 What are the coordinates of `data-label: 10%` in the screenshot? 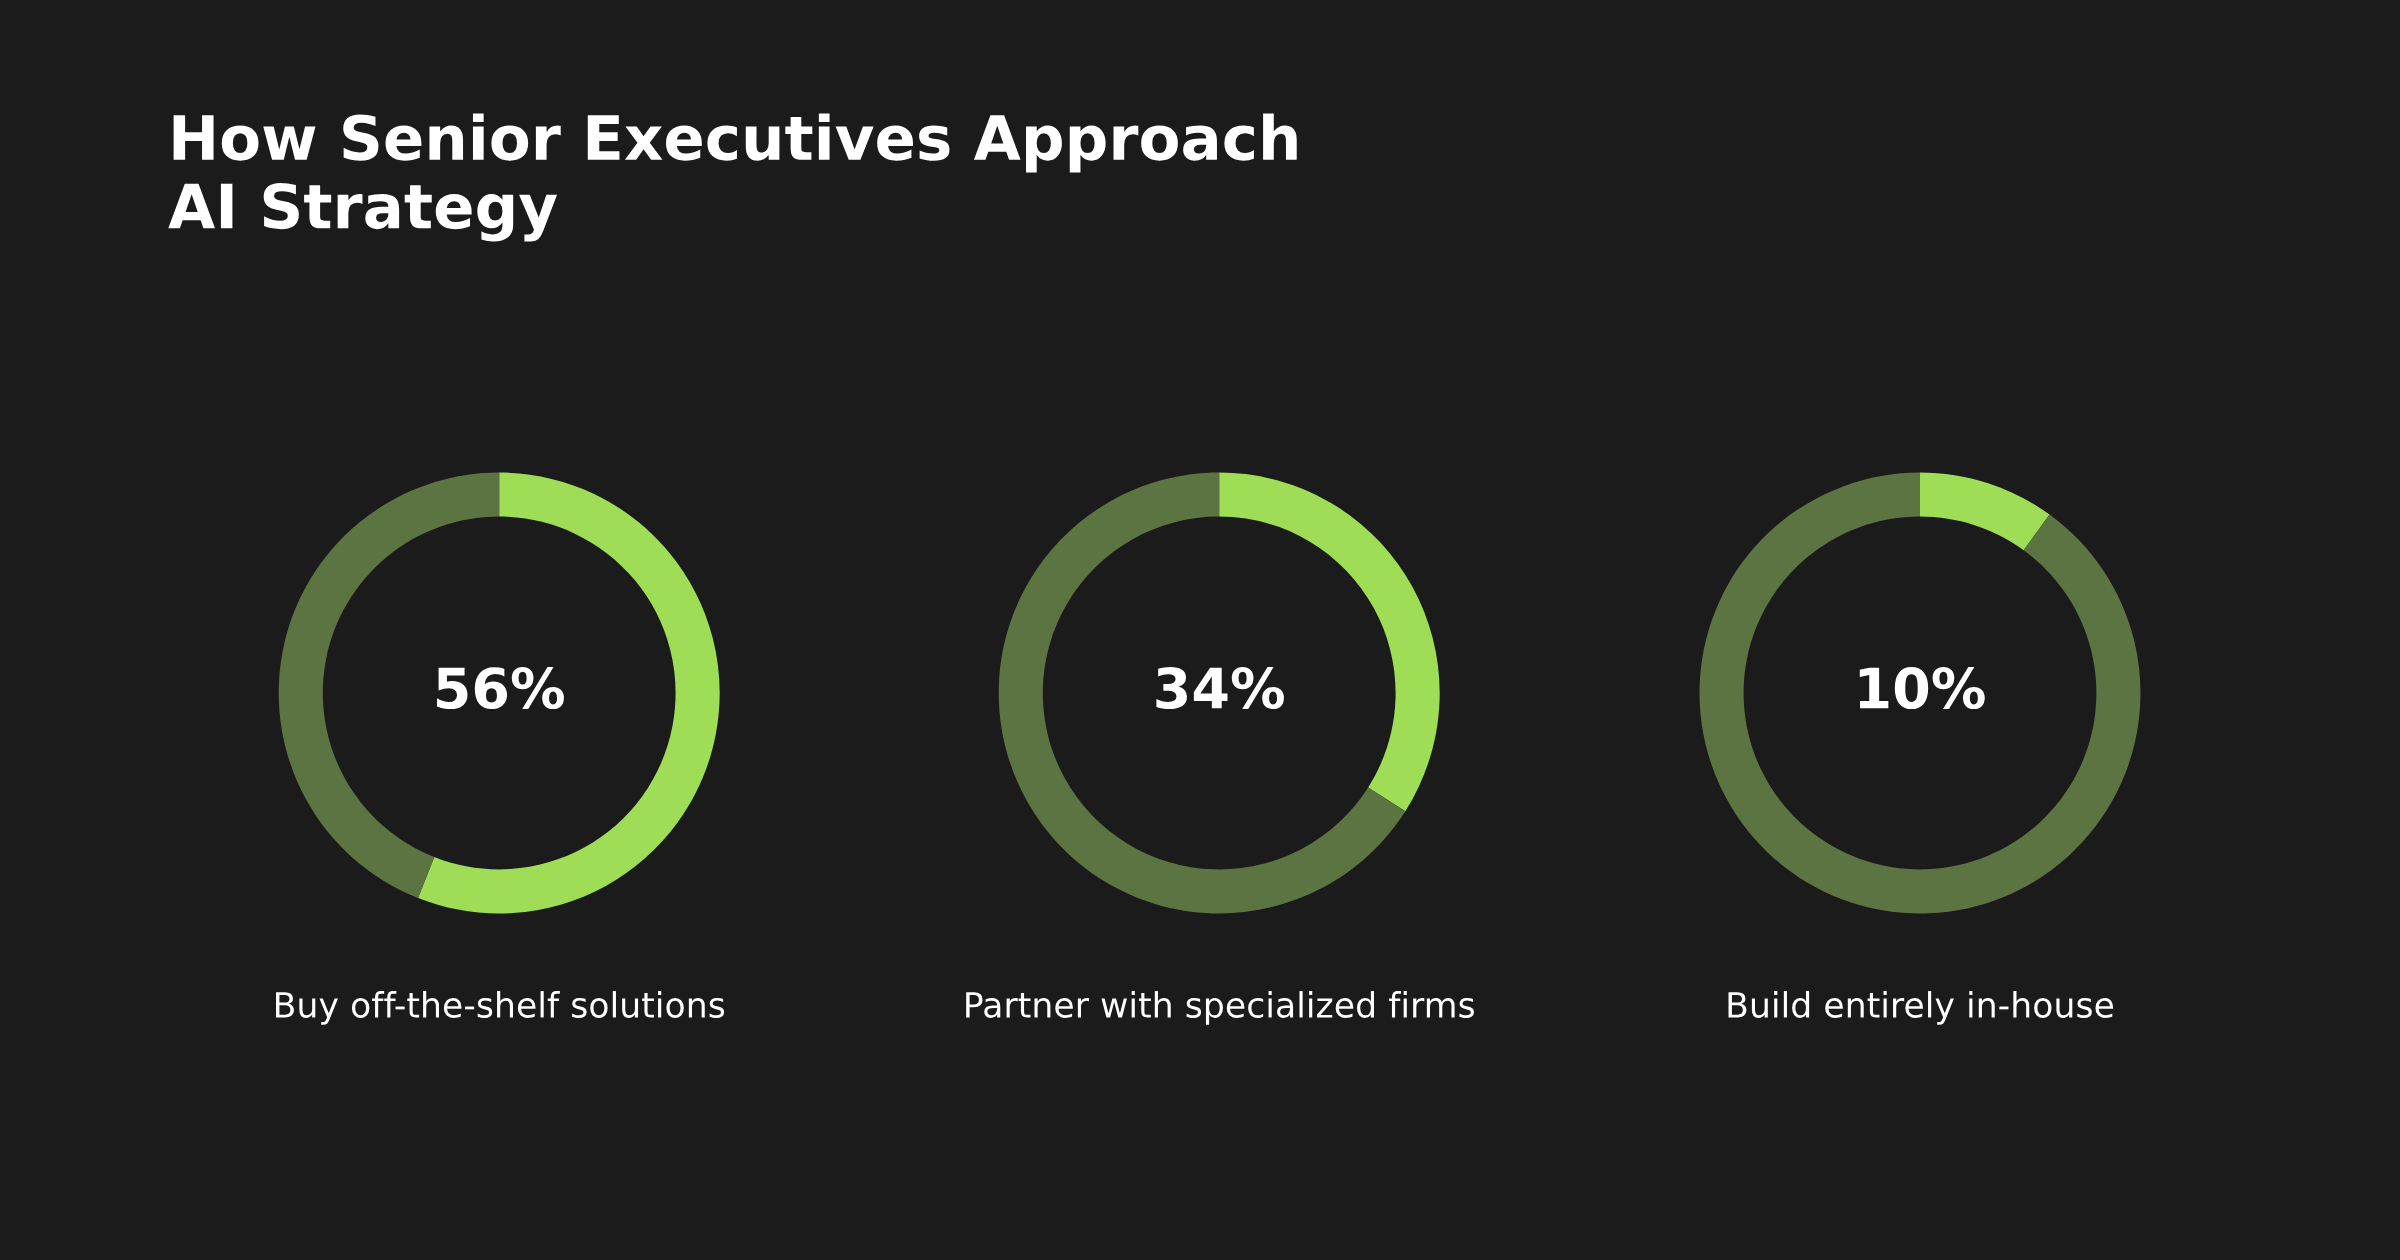 It's located at (1922, 688).